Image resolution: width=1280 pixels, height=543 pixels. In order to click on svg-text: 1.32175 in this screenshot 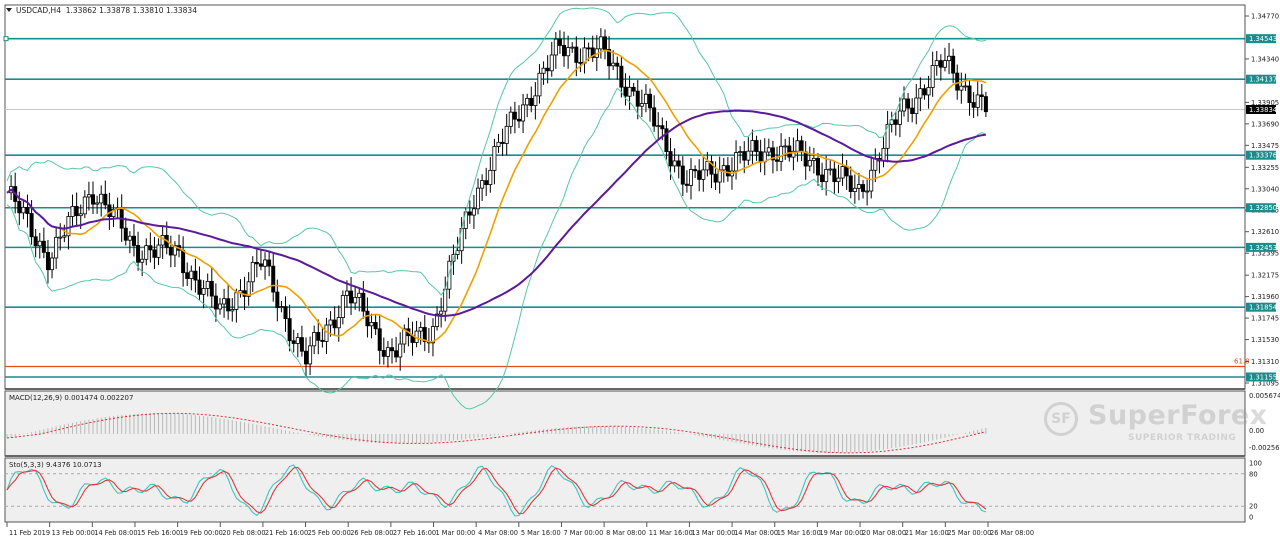, I will do `click(1265, 276)`.